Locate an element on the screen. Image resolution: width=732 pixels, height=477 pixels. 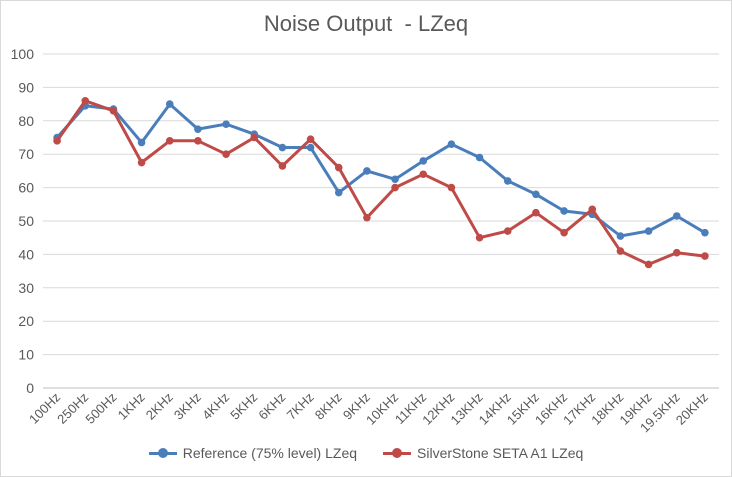
x-tick-label: 3KHz is located at coordinates (187, 406).